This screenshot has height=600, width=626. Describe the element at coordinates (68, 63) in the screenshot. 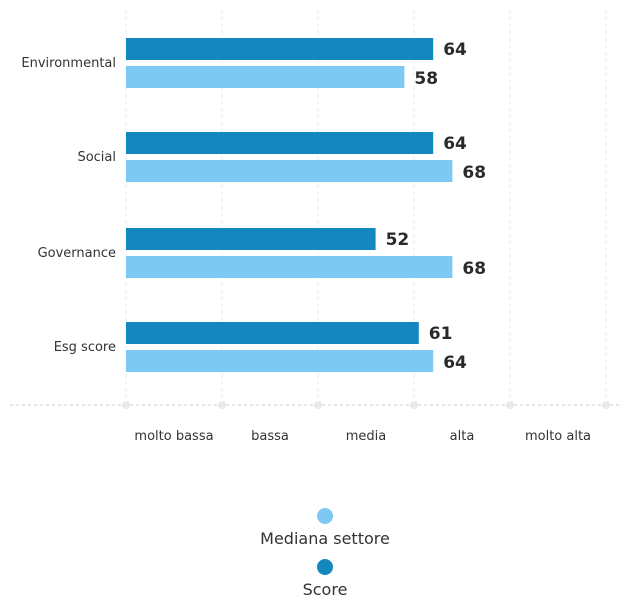

I see `category-label: Environmental` at that location.